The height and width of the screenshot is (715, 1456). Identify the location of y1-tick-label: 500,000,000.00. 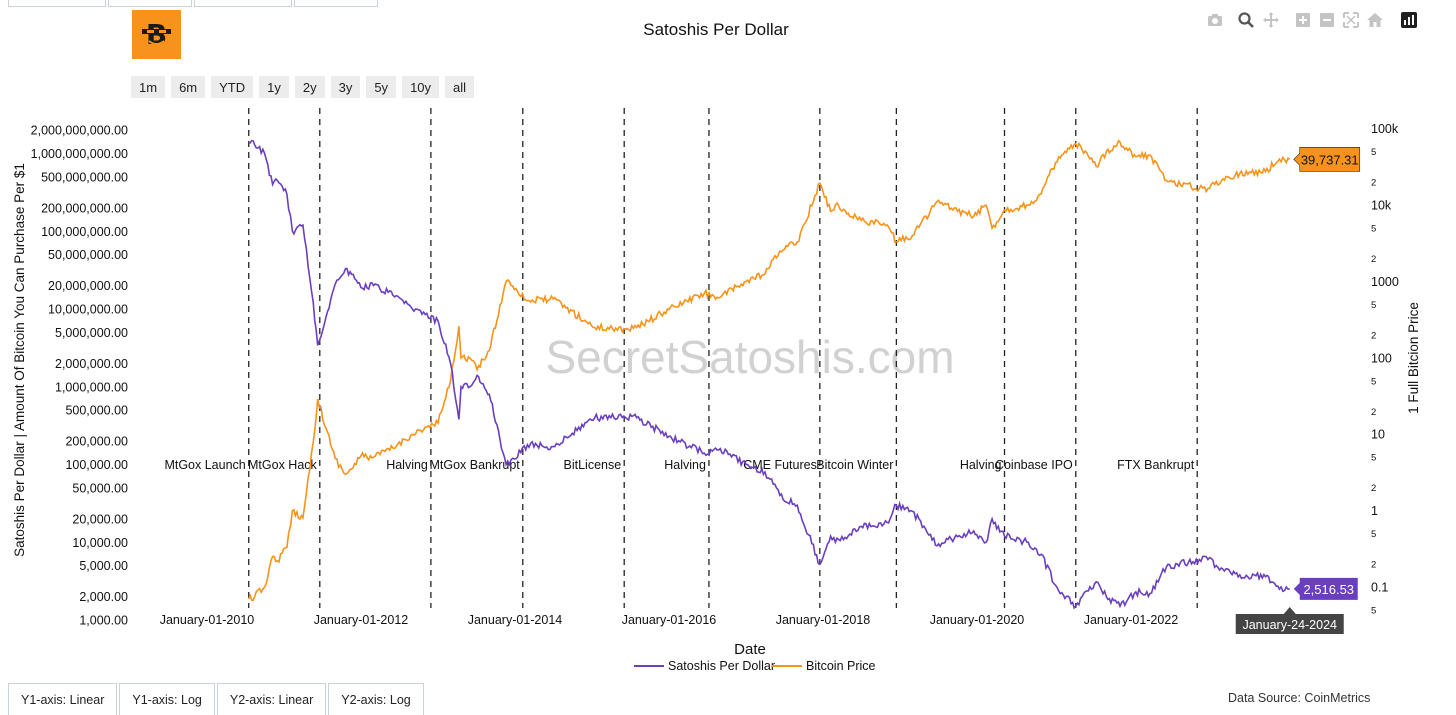
(84, 177).